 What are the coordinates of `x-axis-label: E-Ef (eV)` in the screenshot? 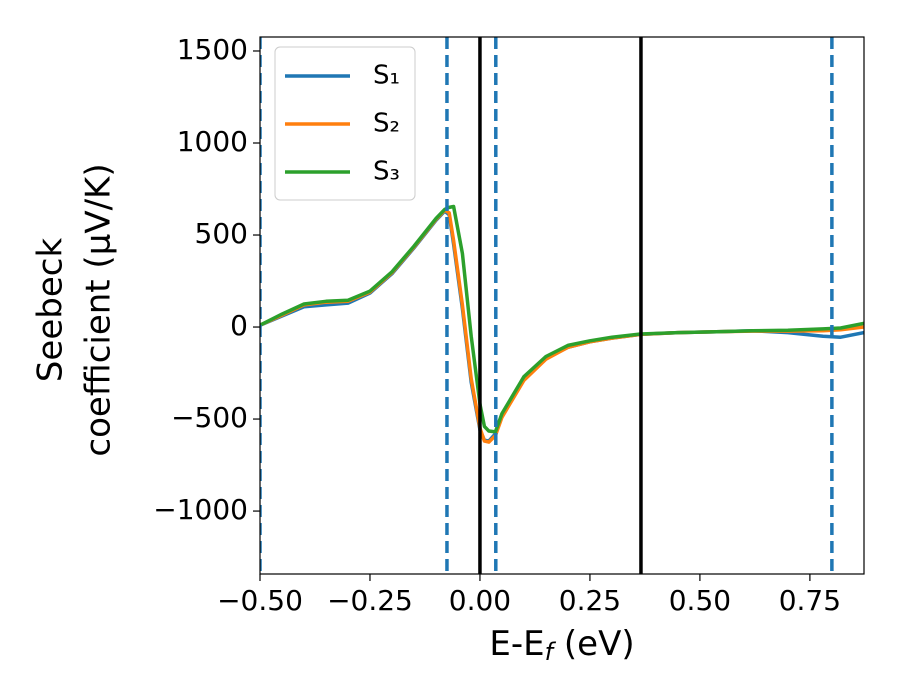 It's located at (561, 645).